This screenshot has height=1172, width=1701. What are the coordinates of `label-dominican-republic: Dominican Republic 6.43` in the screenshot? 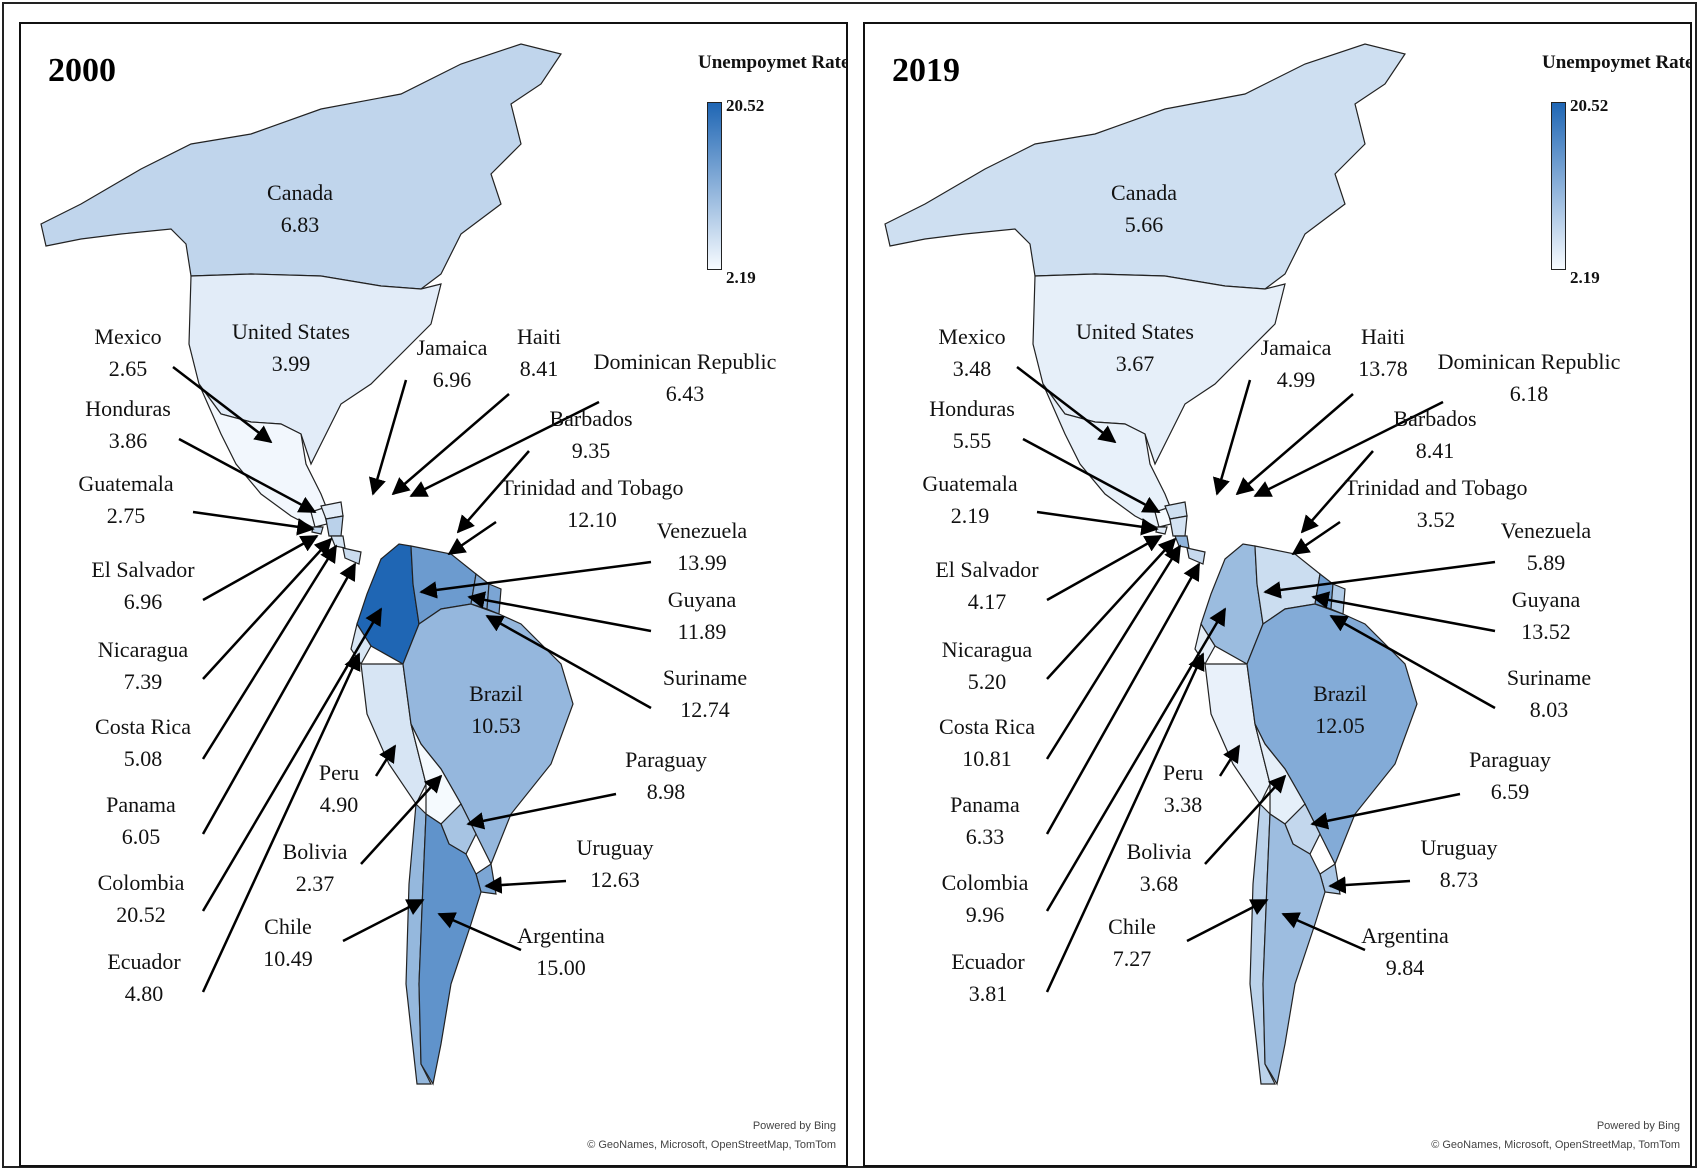 It's located at (685, 377).